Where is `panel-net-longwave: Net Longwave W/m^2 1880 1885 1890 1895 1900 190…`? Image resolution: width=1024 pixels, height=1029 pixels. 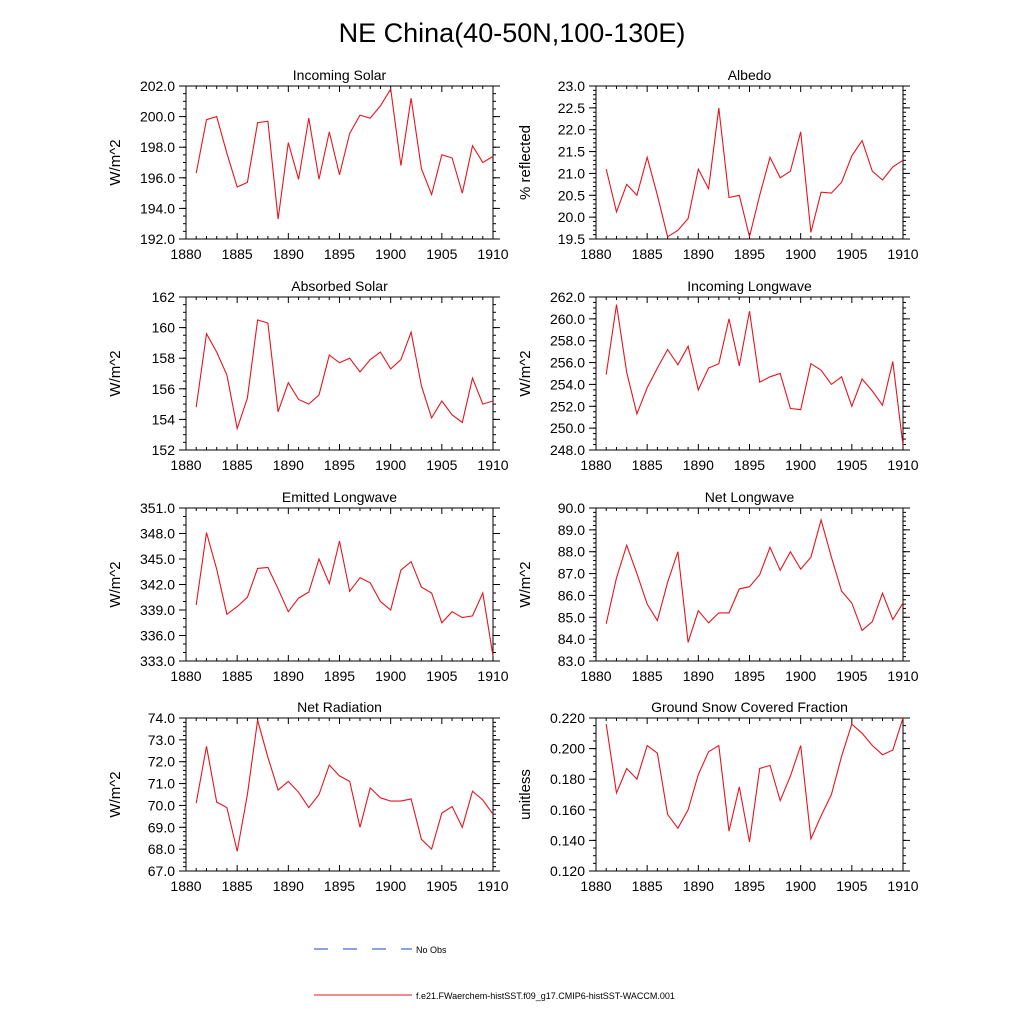
panel-net-longwave: Net Longwave W/m^2 1880 1885 1890 1895 1900 190… is located at coordinates (718, 586).